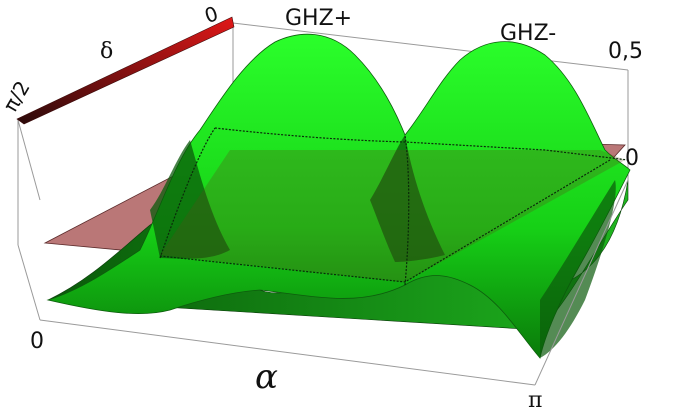 The height and width of the screenshot is (410, 675). I want to click on z-tick-0: 0, so click(632, 158).